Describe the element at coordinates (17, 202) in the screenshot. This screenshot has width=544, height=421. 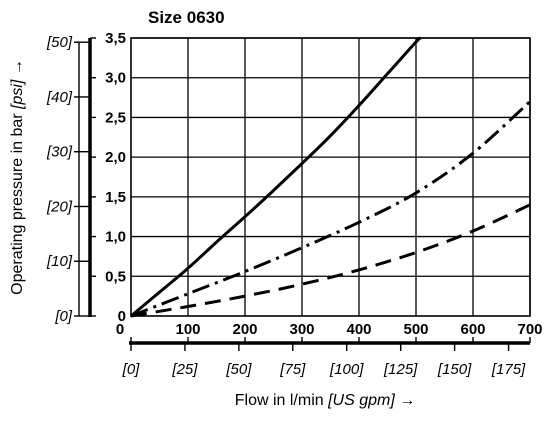
I see `y-axis-label-main: Operating pressure in bar` at that location.